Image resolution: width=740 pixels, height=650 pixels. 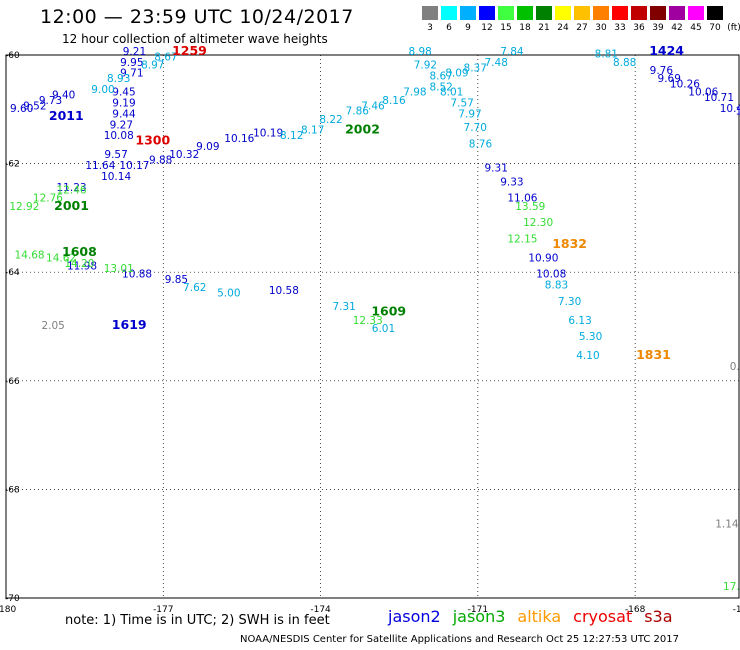 What do you see at coordinates (118, 79) in the screenshot?
I see `wave-height-value: 8.93` at bounding box center [118, 79].